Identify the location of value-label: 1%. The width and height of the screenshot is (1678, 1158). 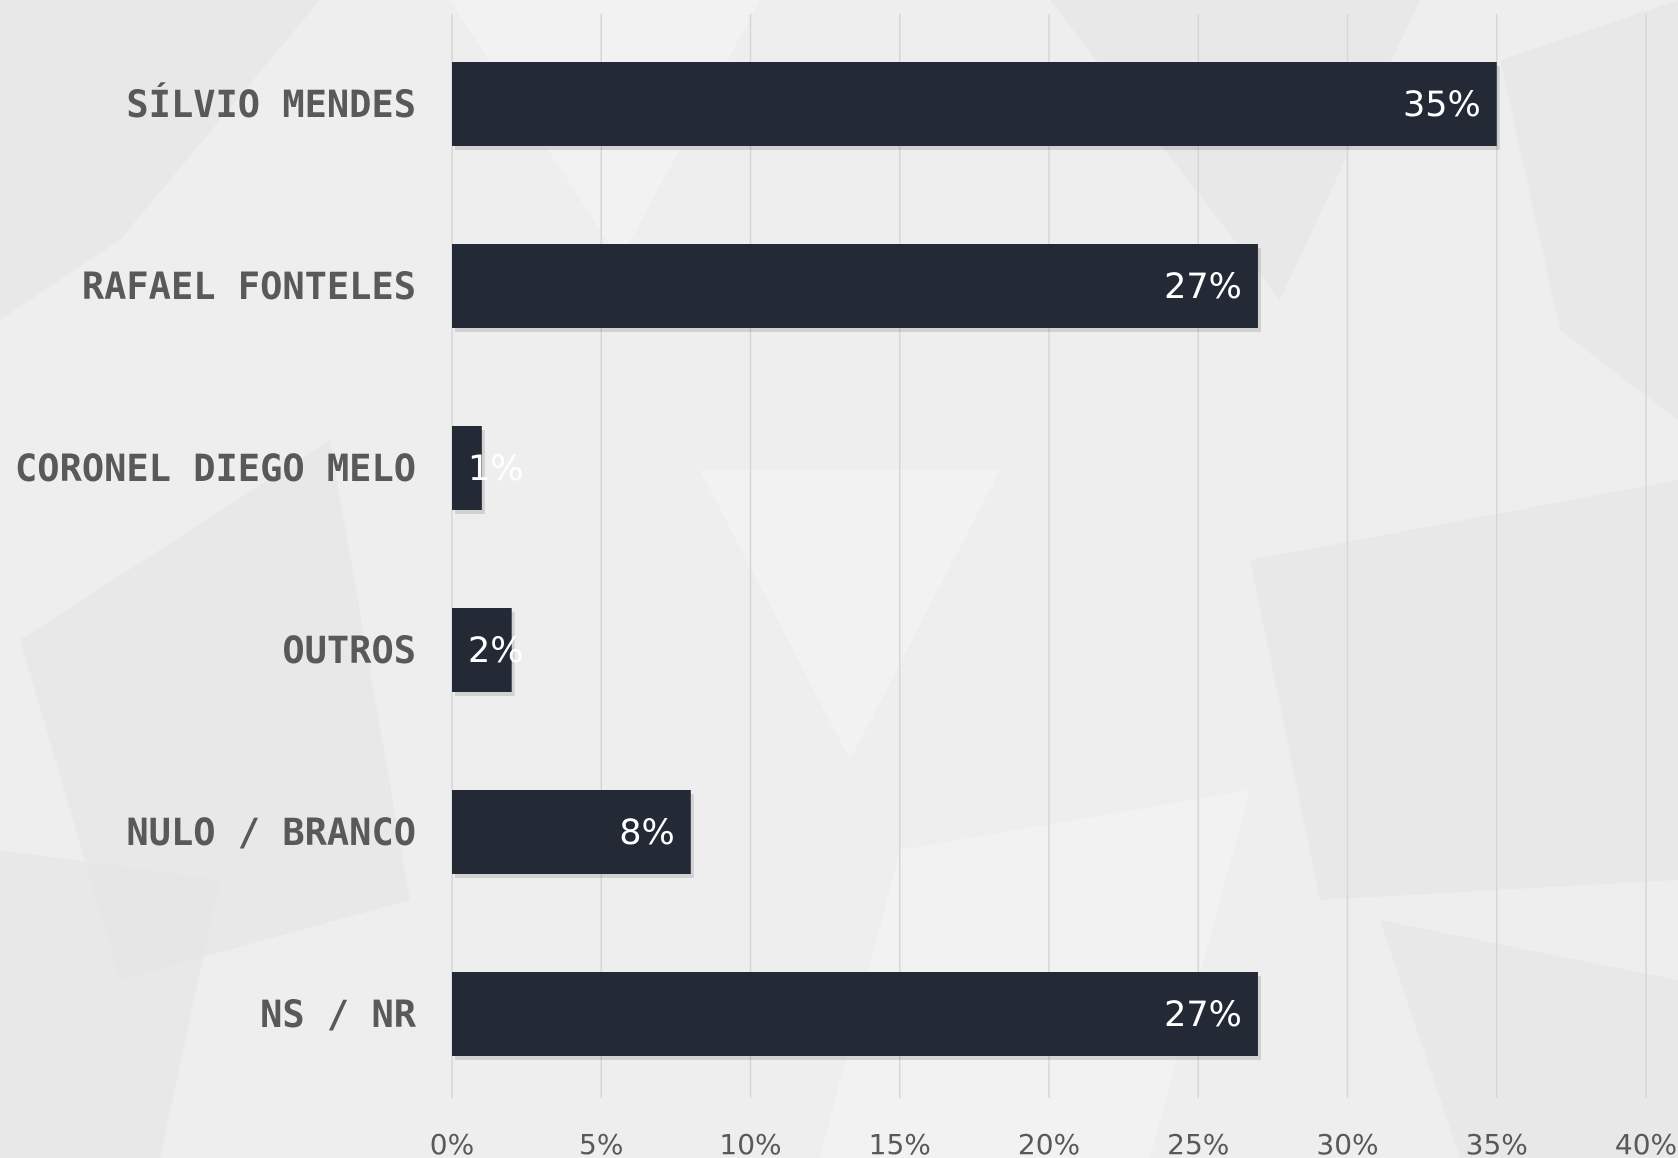
(496, 469).